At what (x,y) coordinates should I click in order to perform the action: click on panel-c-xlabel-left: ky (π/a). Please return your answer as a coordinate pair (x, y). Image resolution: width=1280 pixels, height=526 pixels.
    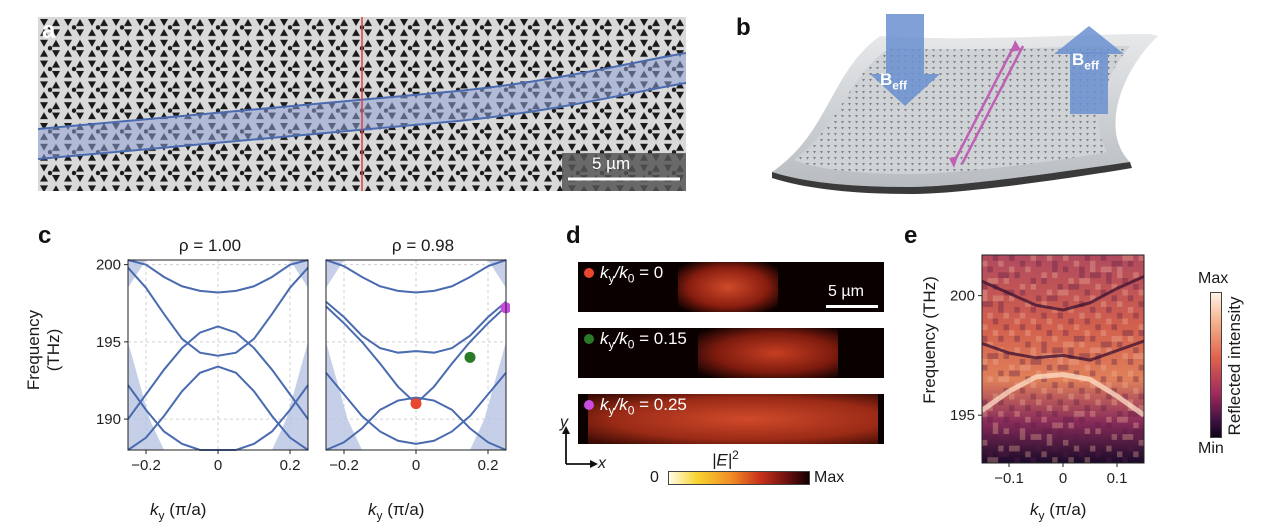
    Looking at the image, I should click on (178, 511).